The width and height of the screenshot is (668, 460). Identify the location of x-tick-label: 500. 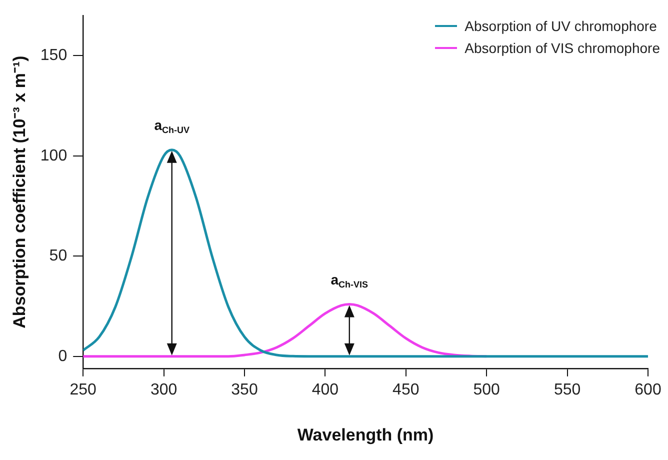
(486, 389).